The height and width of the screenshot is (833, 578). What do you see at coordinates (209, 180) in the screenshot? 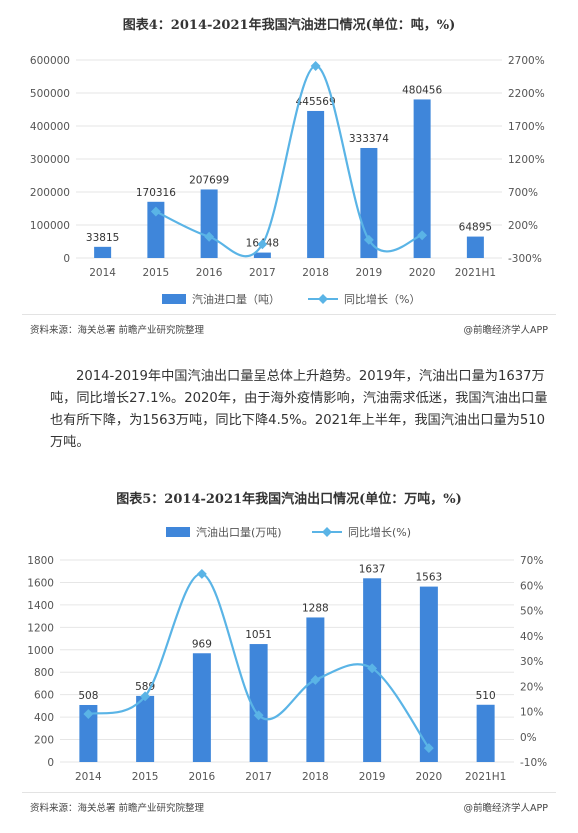
I see `bar-value-label: 207699` at bounding box center [209, 180].